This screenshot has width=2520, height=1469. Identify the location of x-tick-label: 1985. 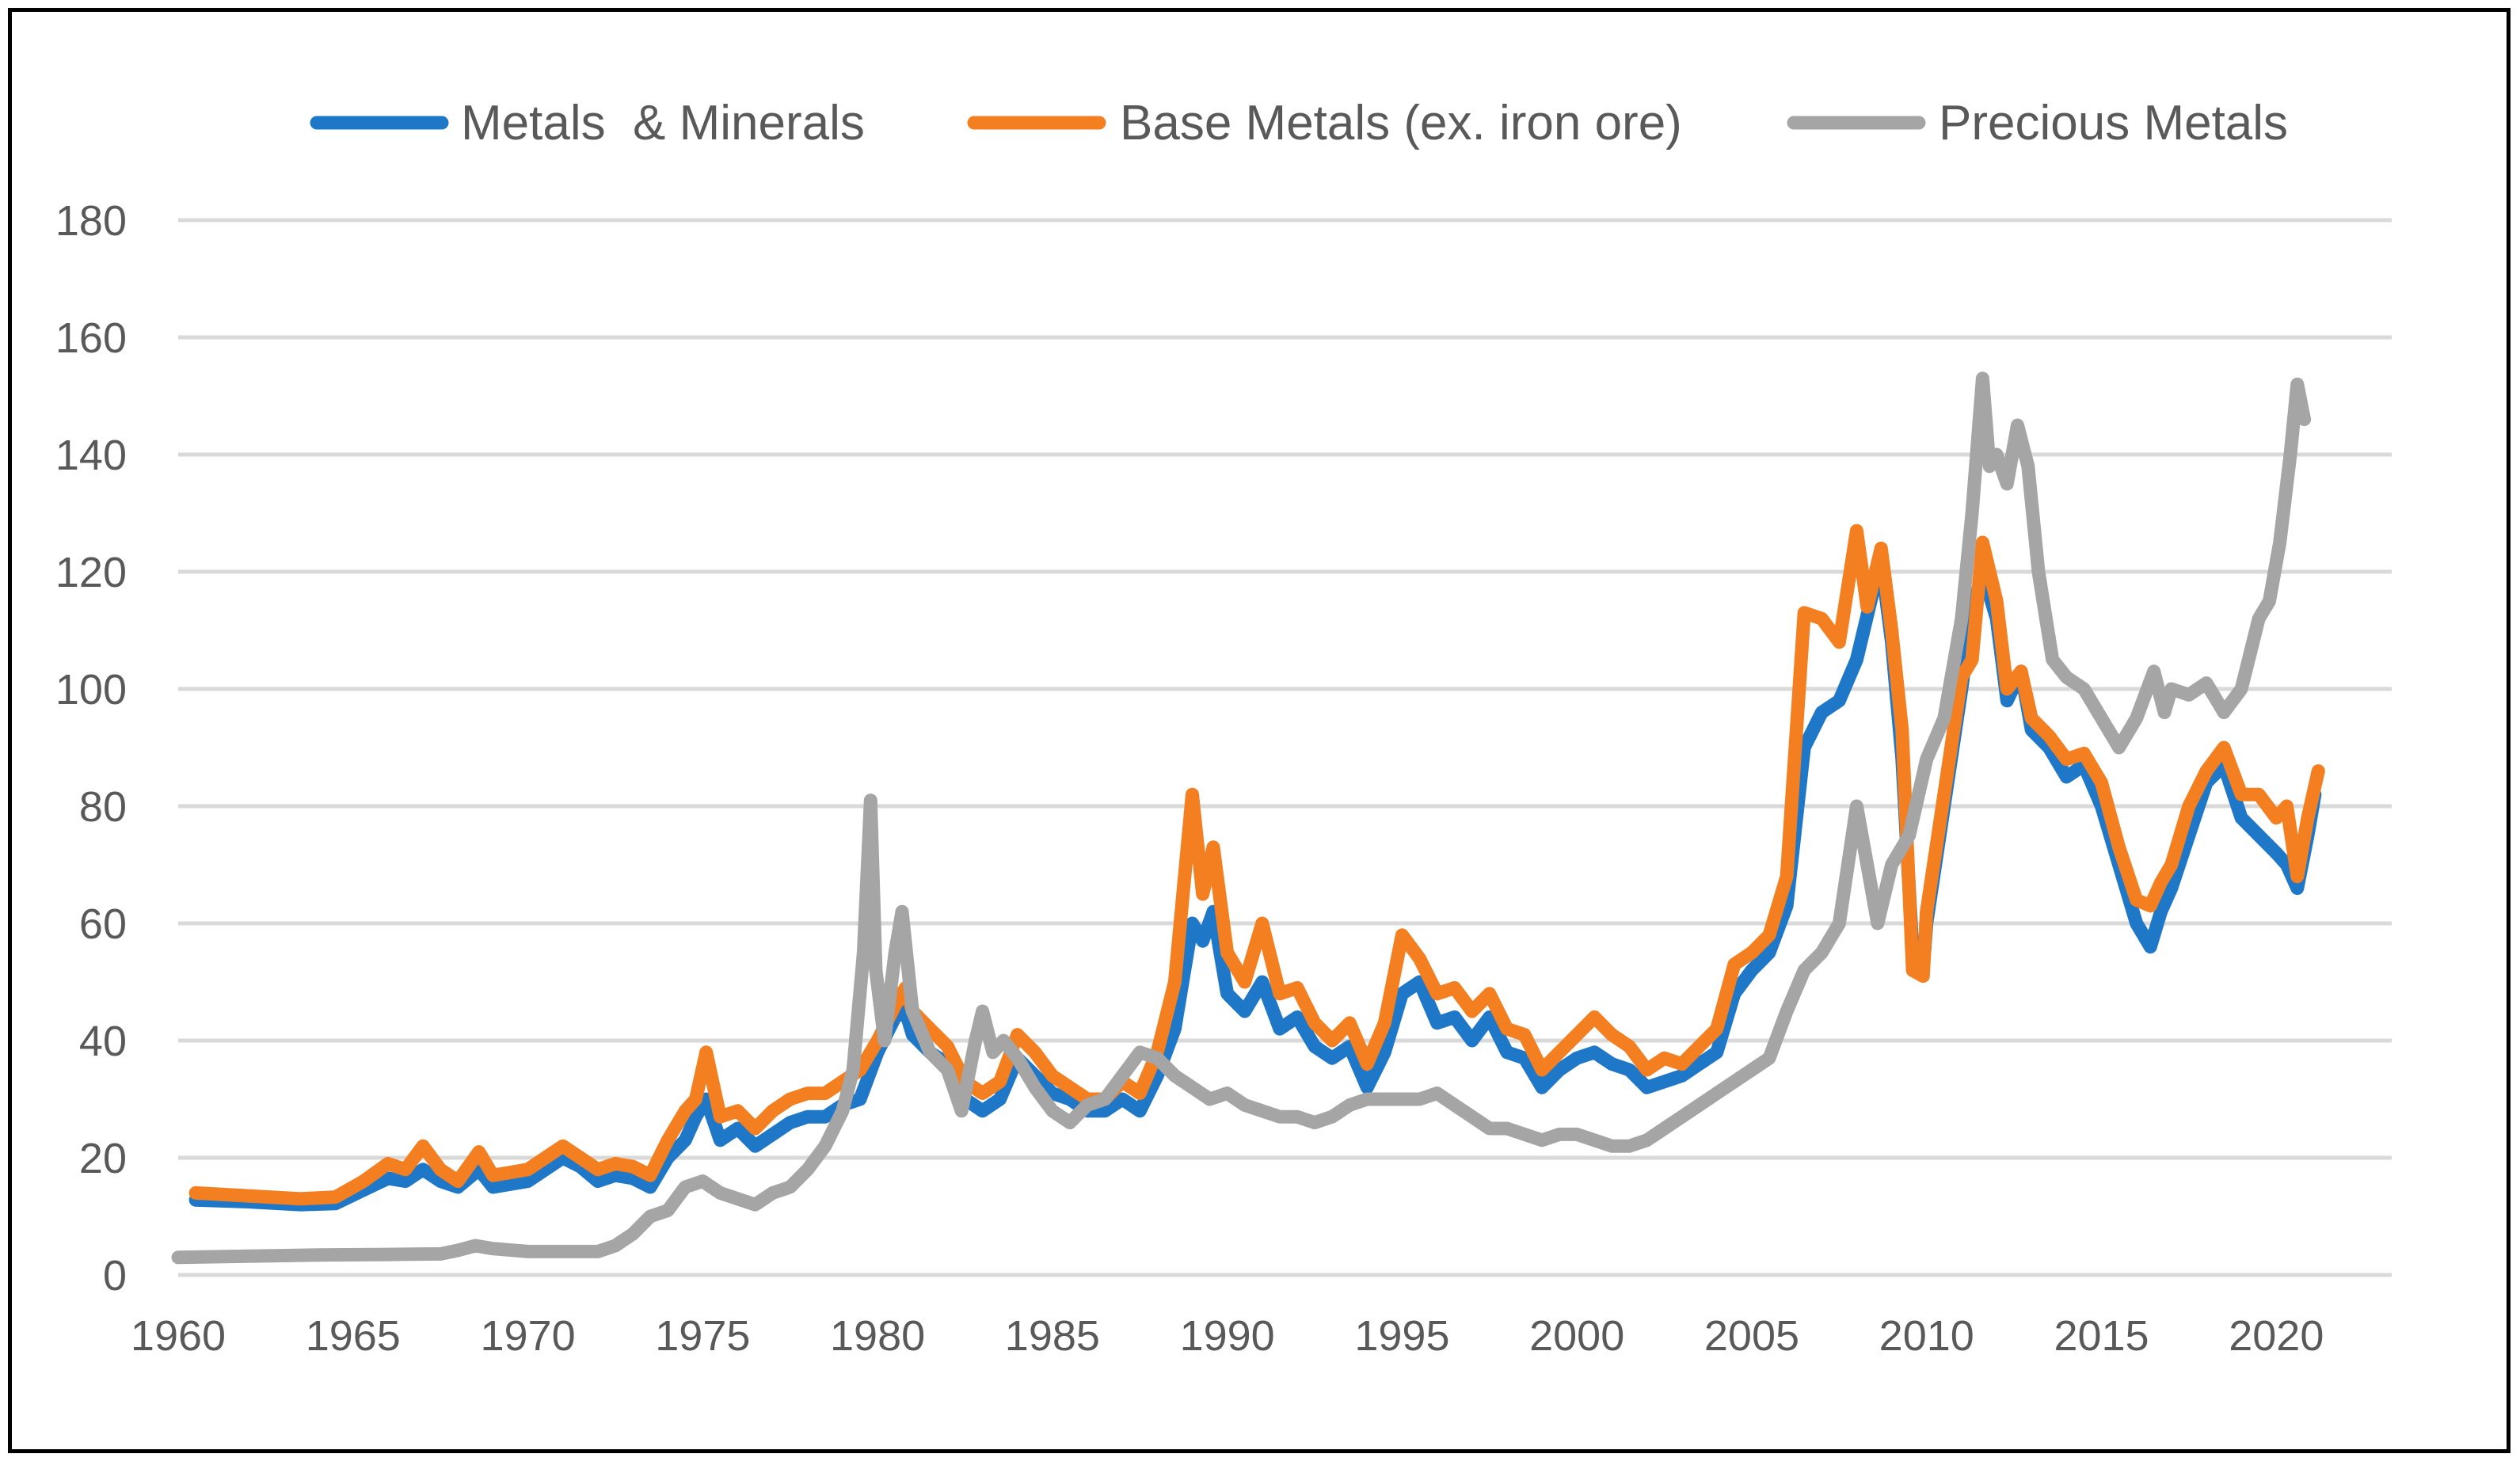
(1052, 1336).